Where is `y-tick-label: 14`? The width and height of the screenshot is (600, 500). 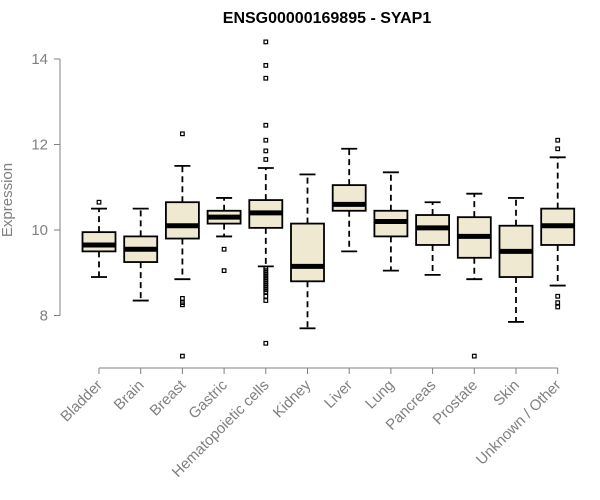
y-tick-label: 14 is located at coordinates (39, 59).